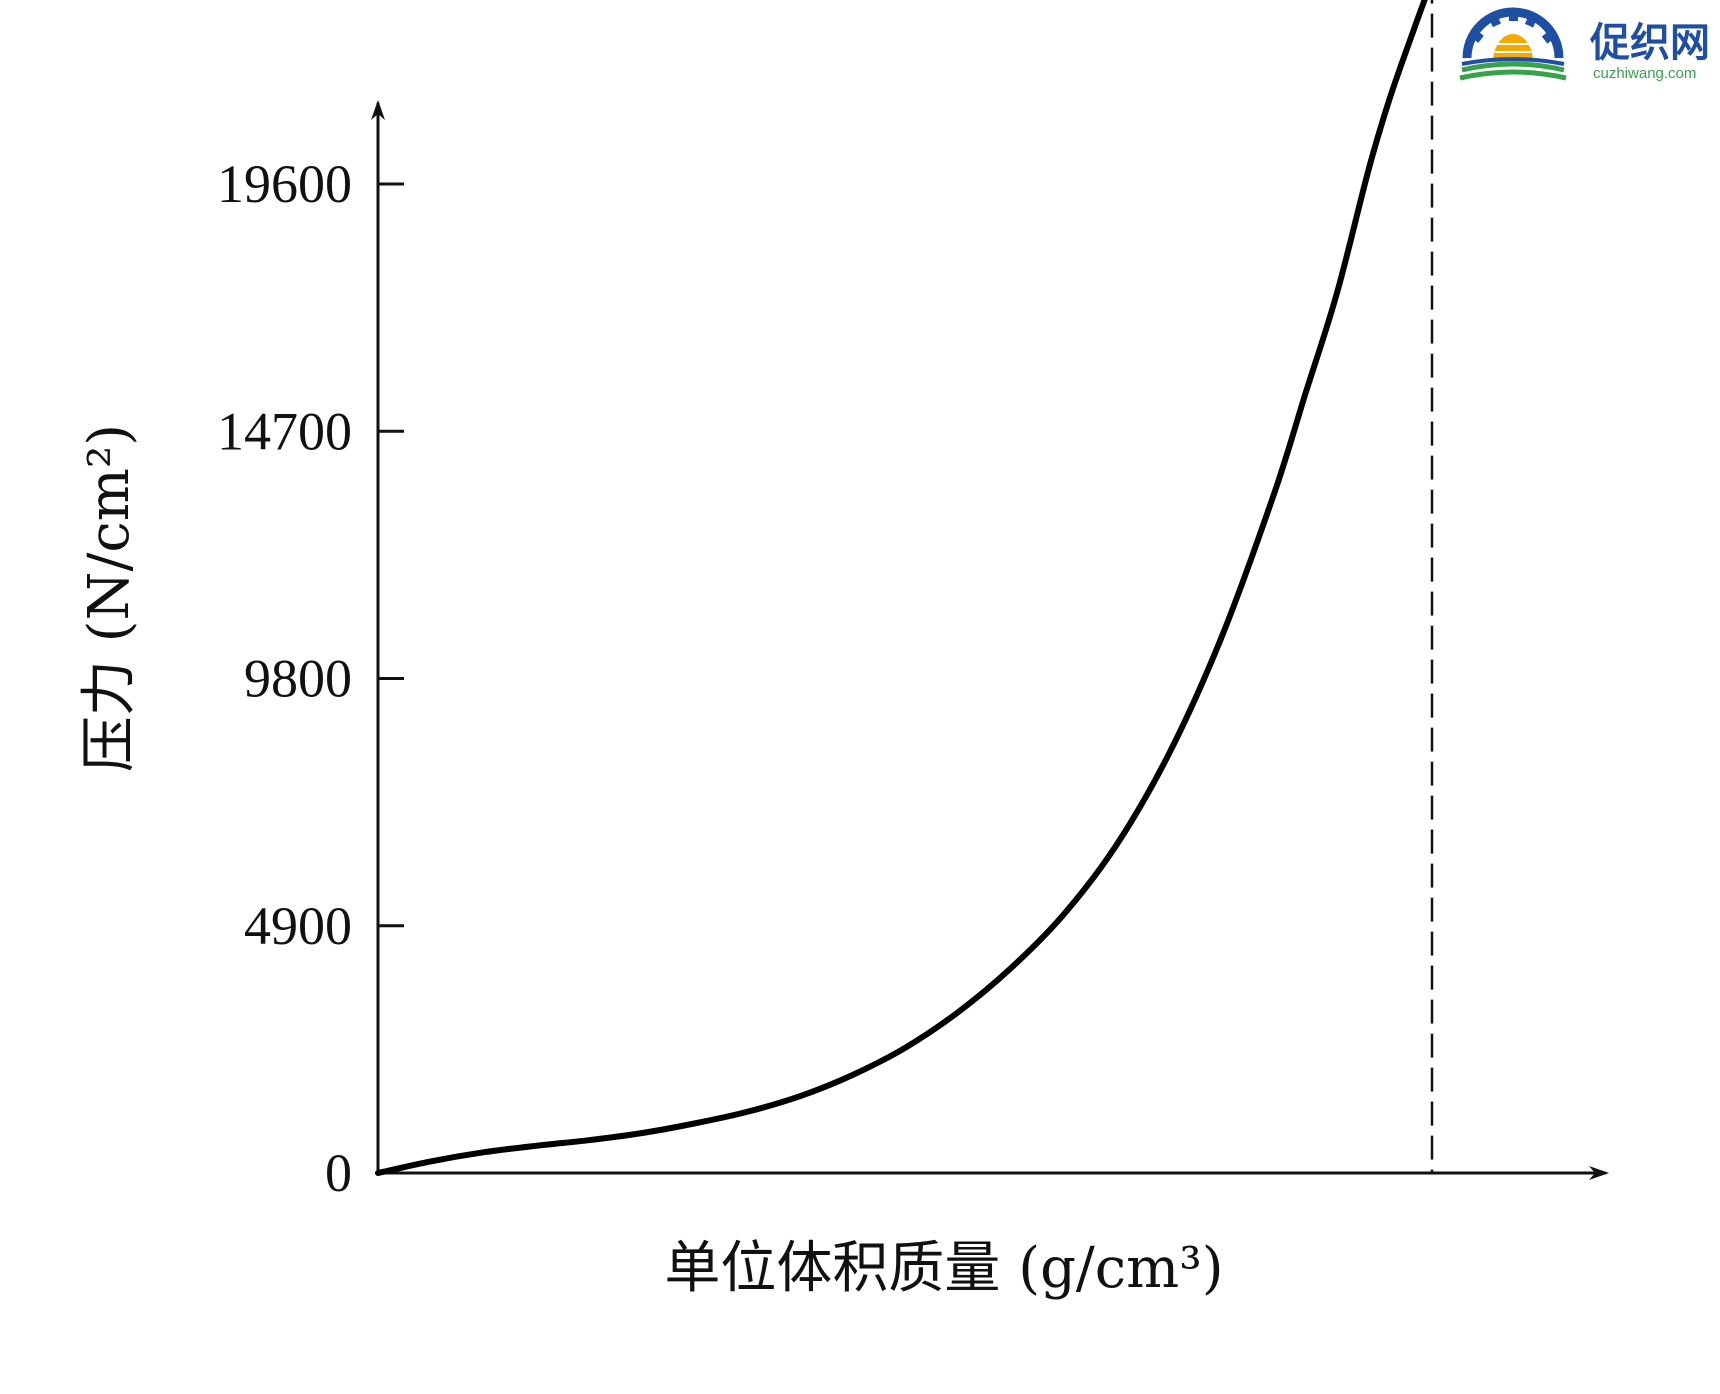  I want to click on x-axis-unit: (g/cm³), so click(1120, 1268).